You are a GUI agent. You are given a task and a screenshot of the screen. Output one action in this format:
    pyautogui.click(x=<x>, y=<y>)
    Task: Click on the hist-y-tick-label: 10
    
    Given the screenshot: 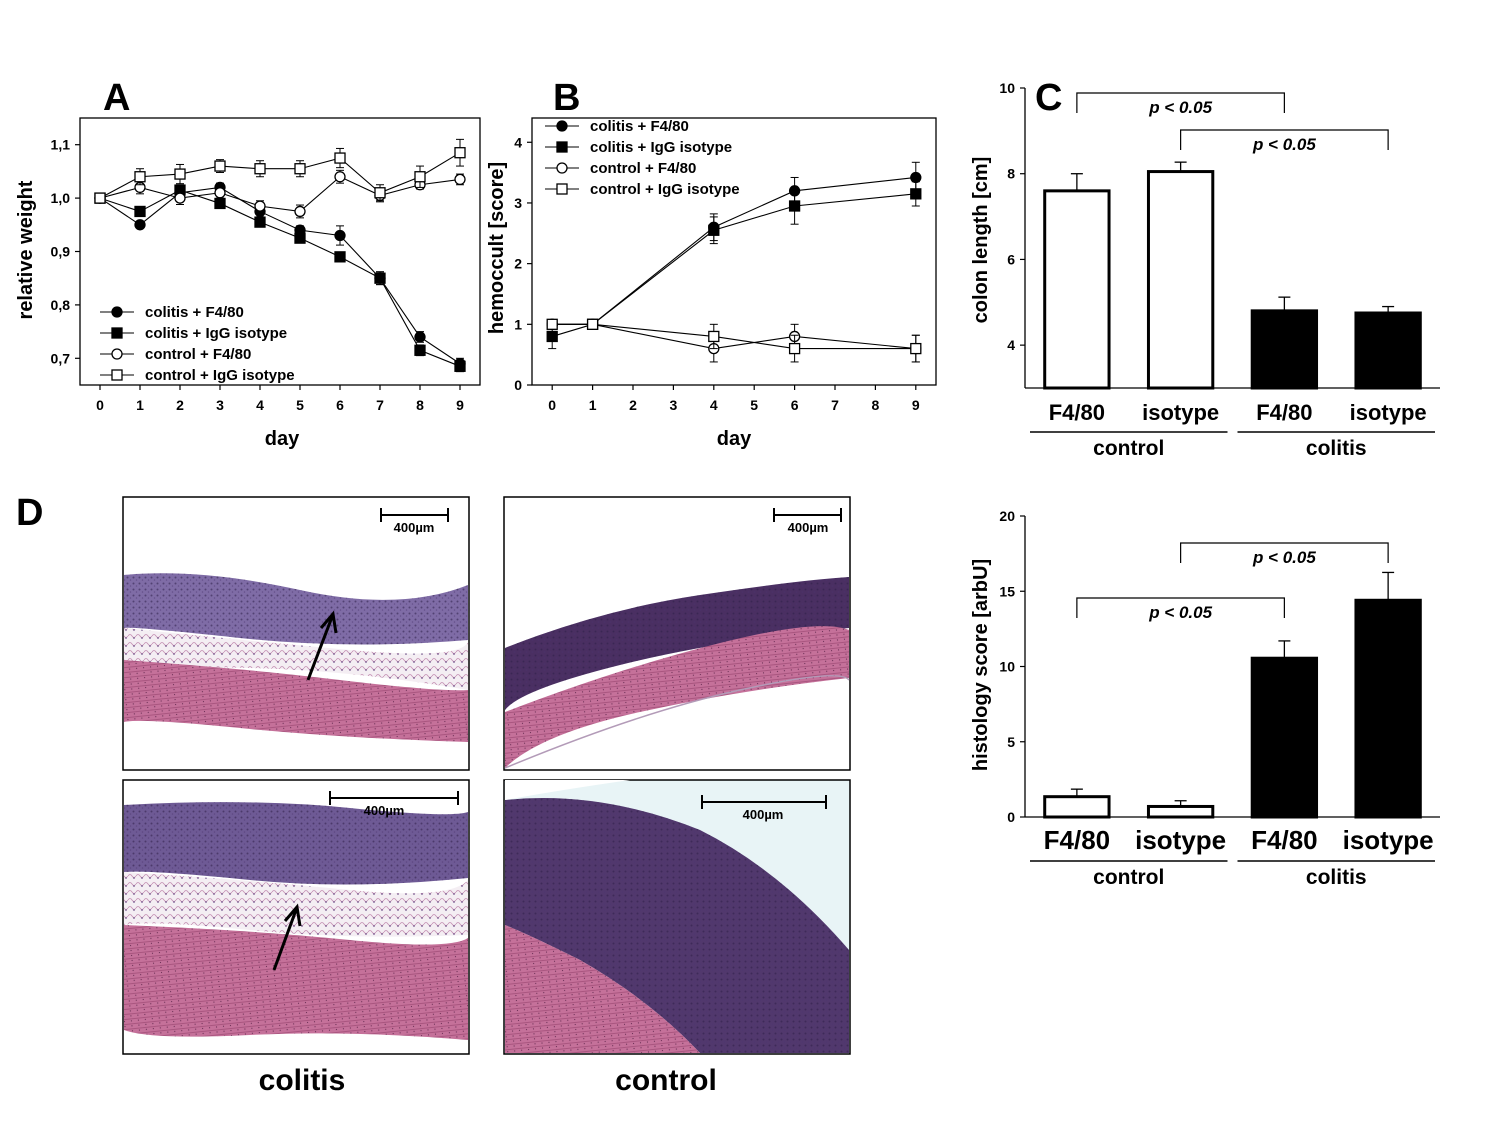 What is the action you would take?
    pyautogui.click(x=1007, y=667)
    